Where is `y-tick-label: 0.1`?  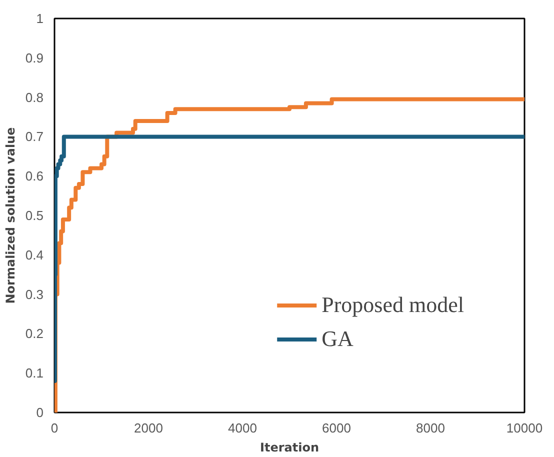 y-tick-label: 0.1 is located at coordinates (34, 373).